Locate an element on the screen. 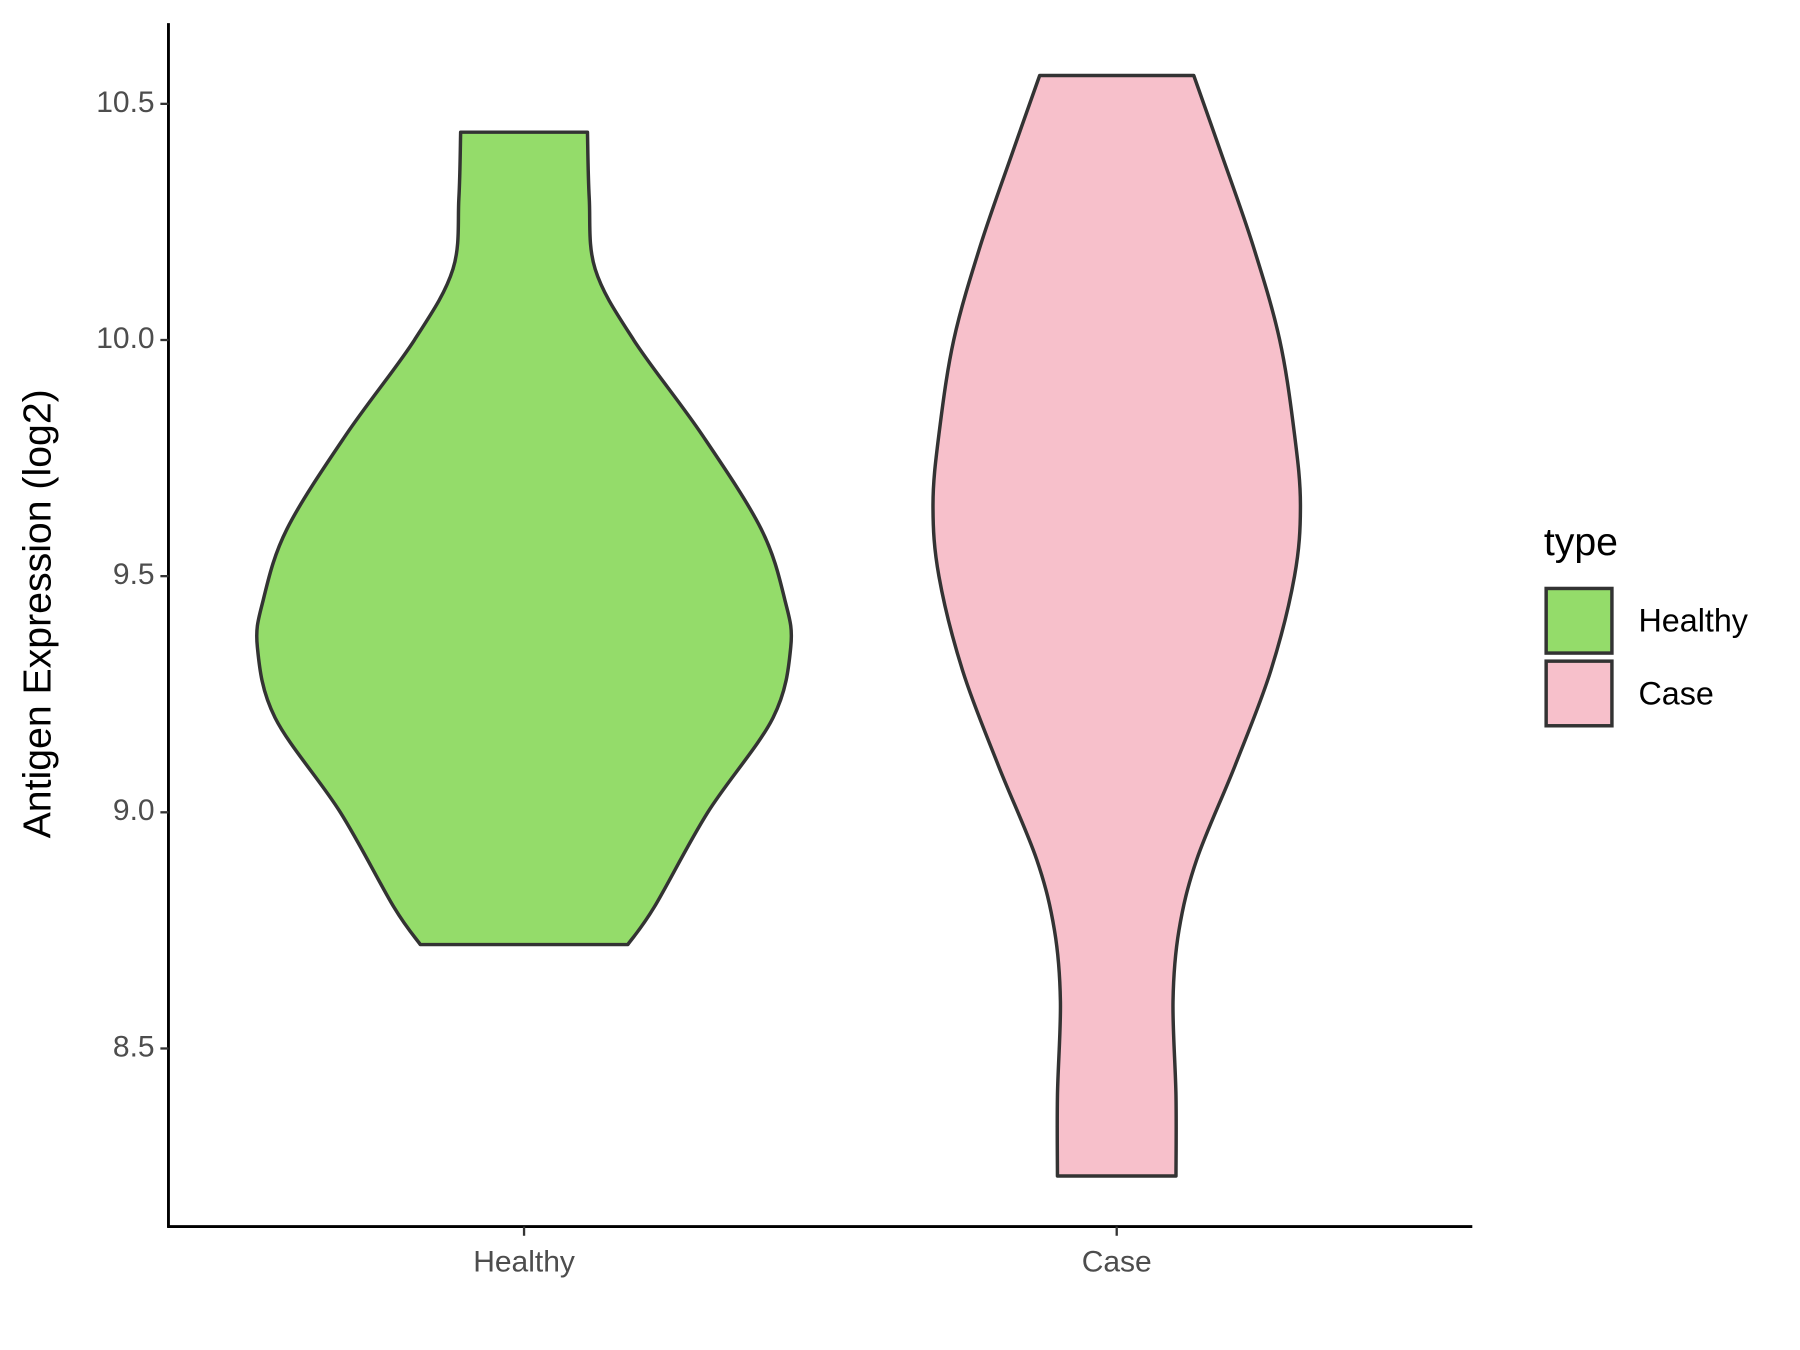 The image size is (1800, 1350). y-tick-label: 10.0 is located at coordinates (125, 338).